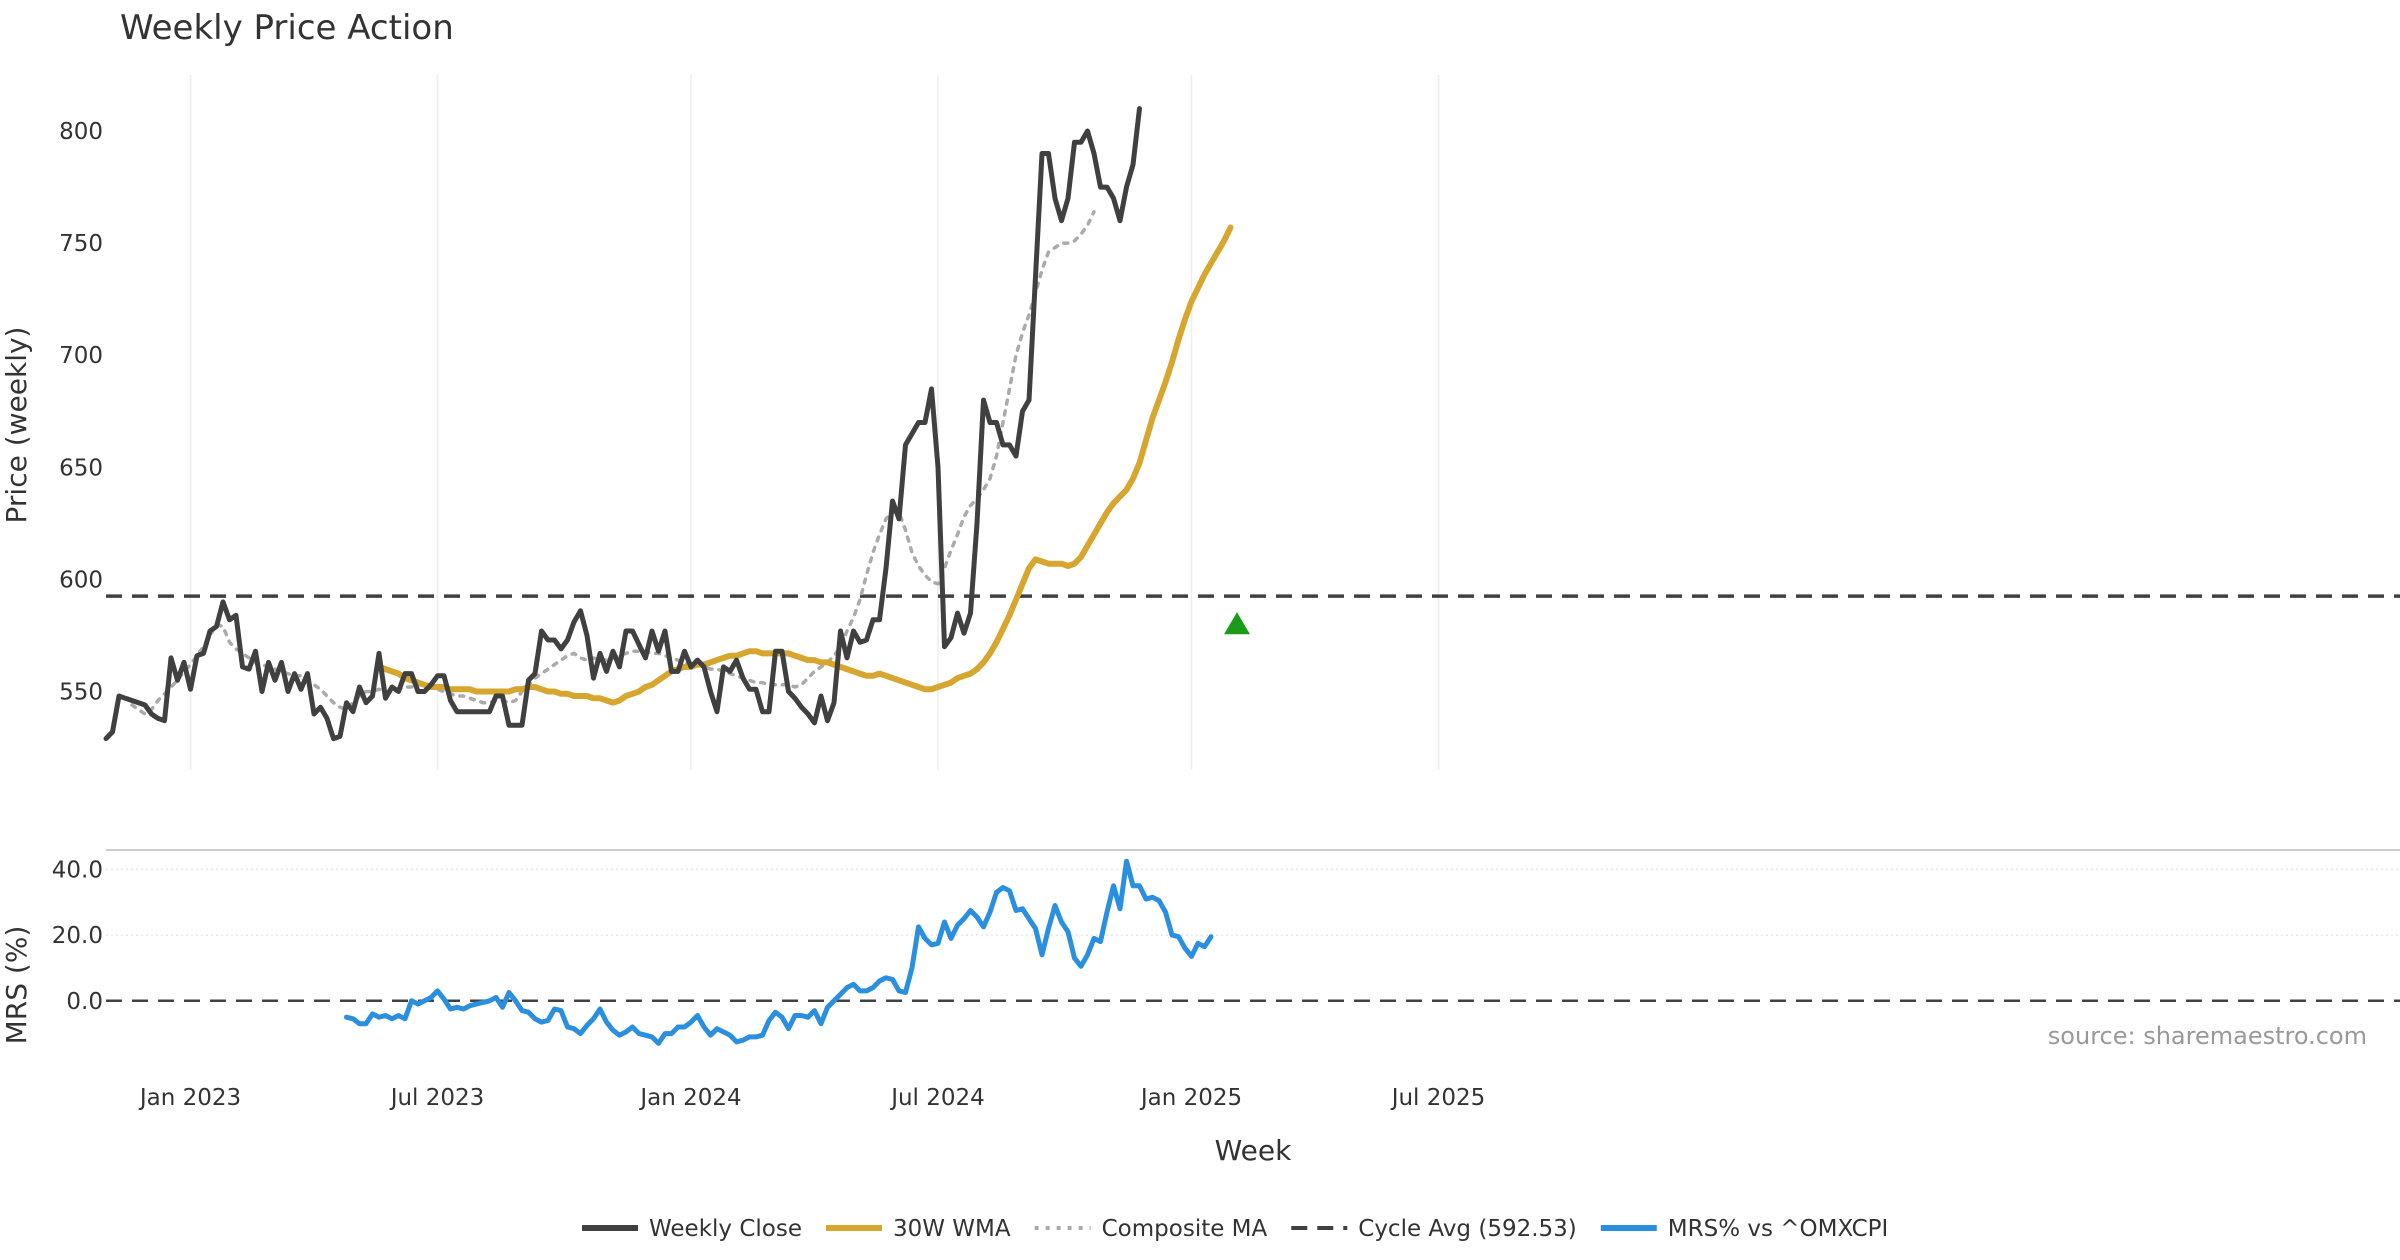  I want to click on series-30w-wma, so click(805, 465).